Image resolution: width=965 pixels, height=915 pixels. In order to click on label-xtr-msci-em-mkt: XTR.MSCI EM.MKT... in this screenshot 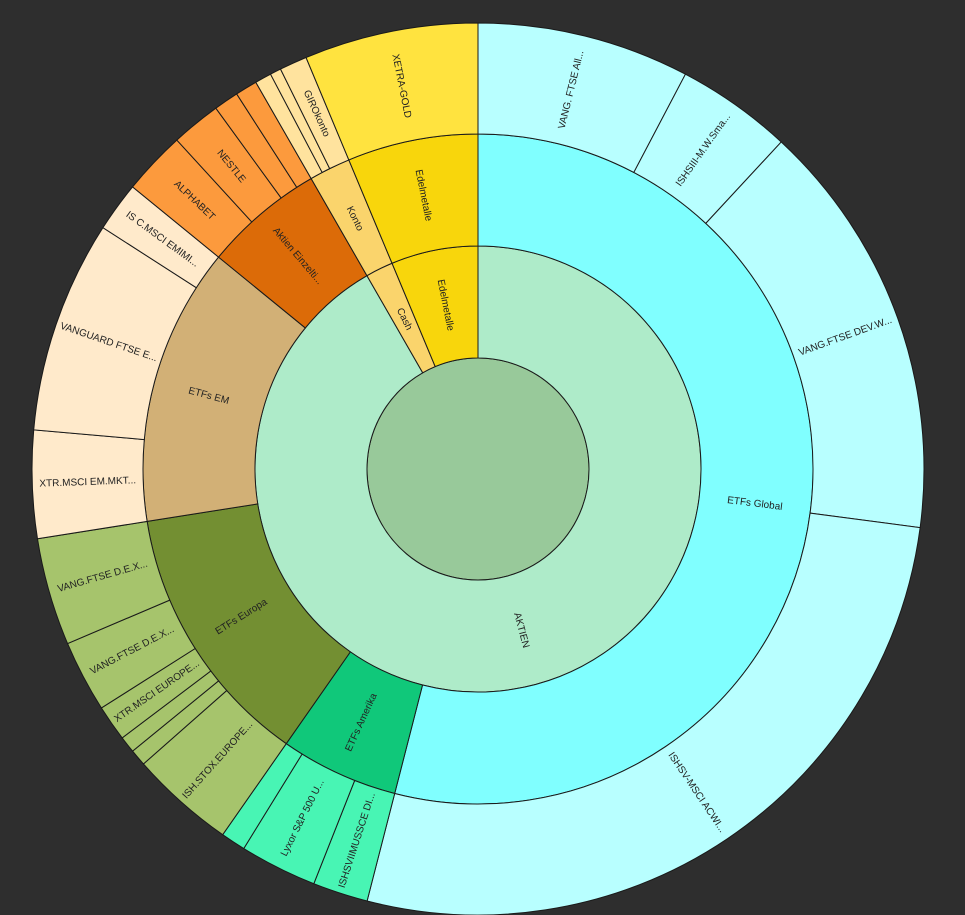, I will do `click(87, 482)`.